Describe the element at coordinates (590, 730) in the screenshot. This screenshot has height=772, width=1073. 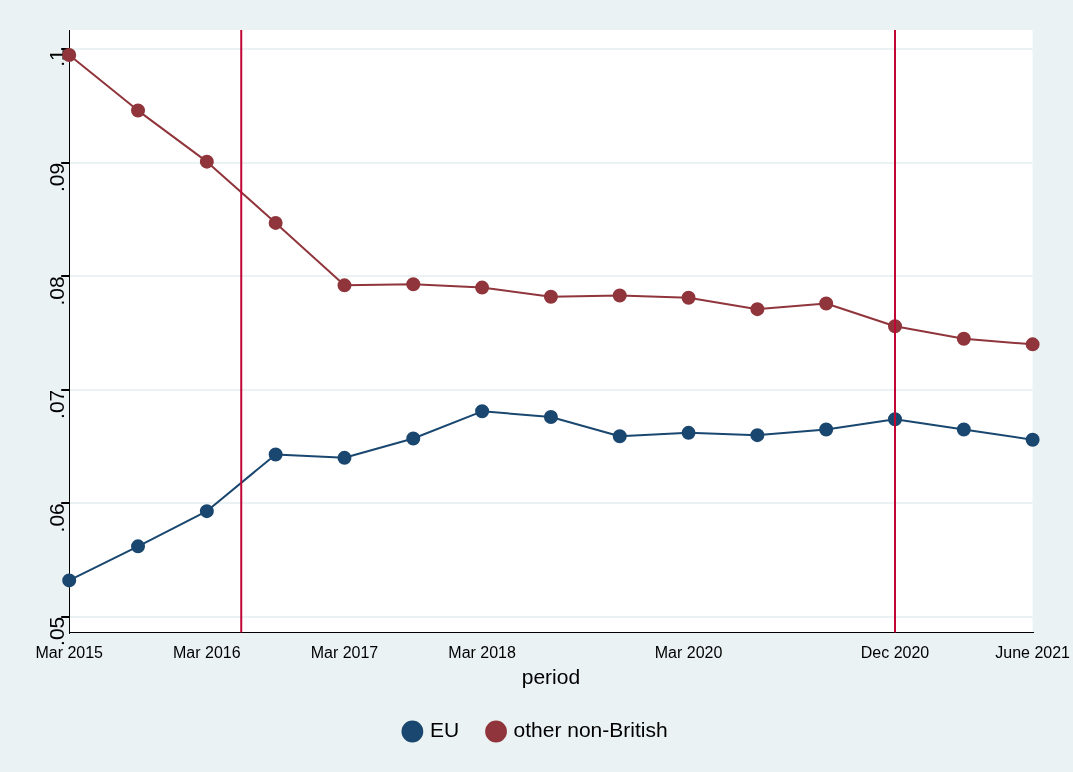
I see `legend-label: other non-British` at that location.